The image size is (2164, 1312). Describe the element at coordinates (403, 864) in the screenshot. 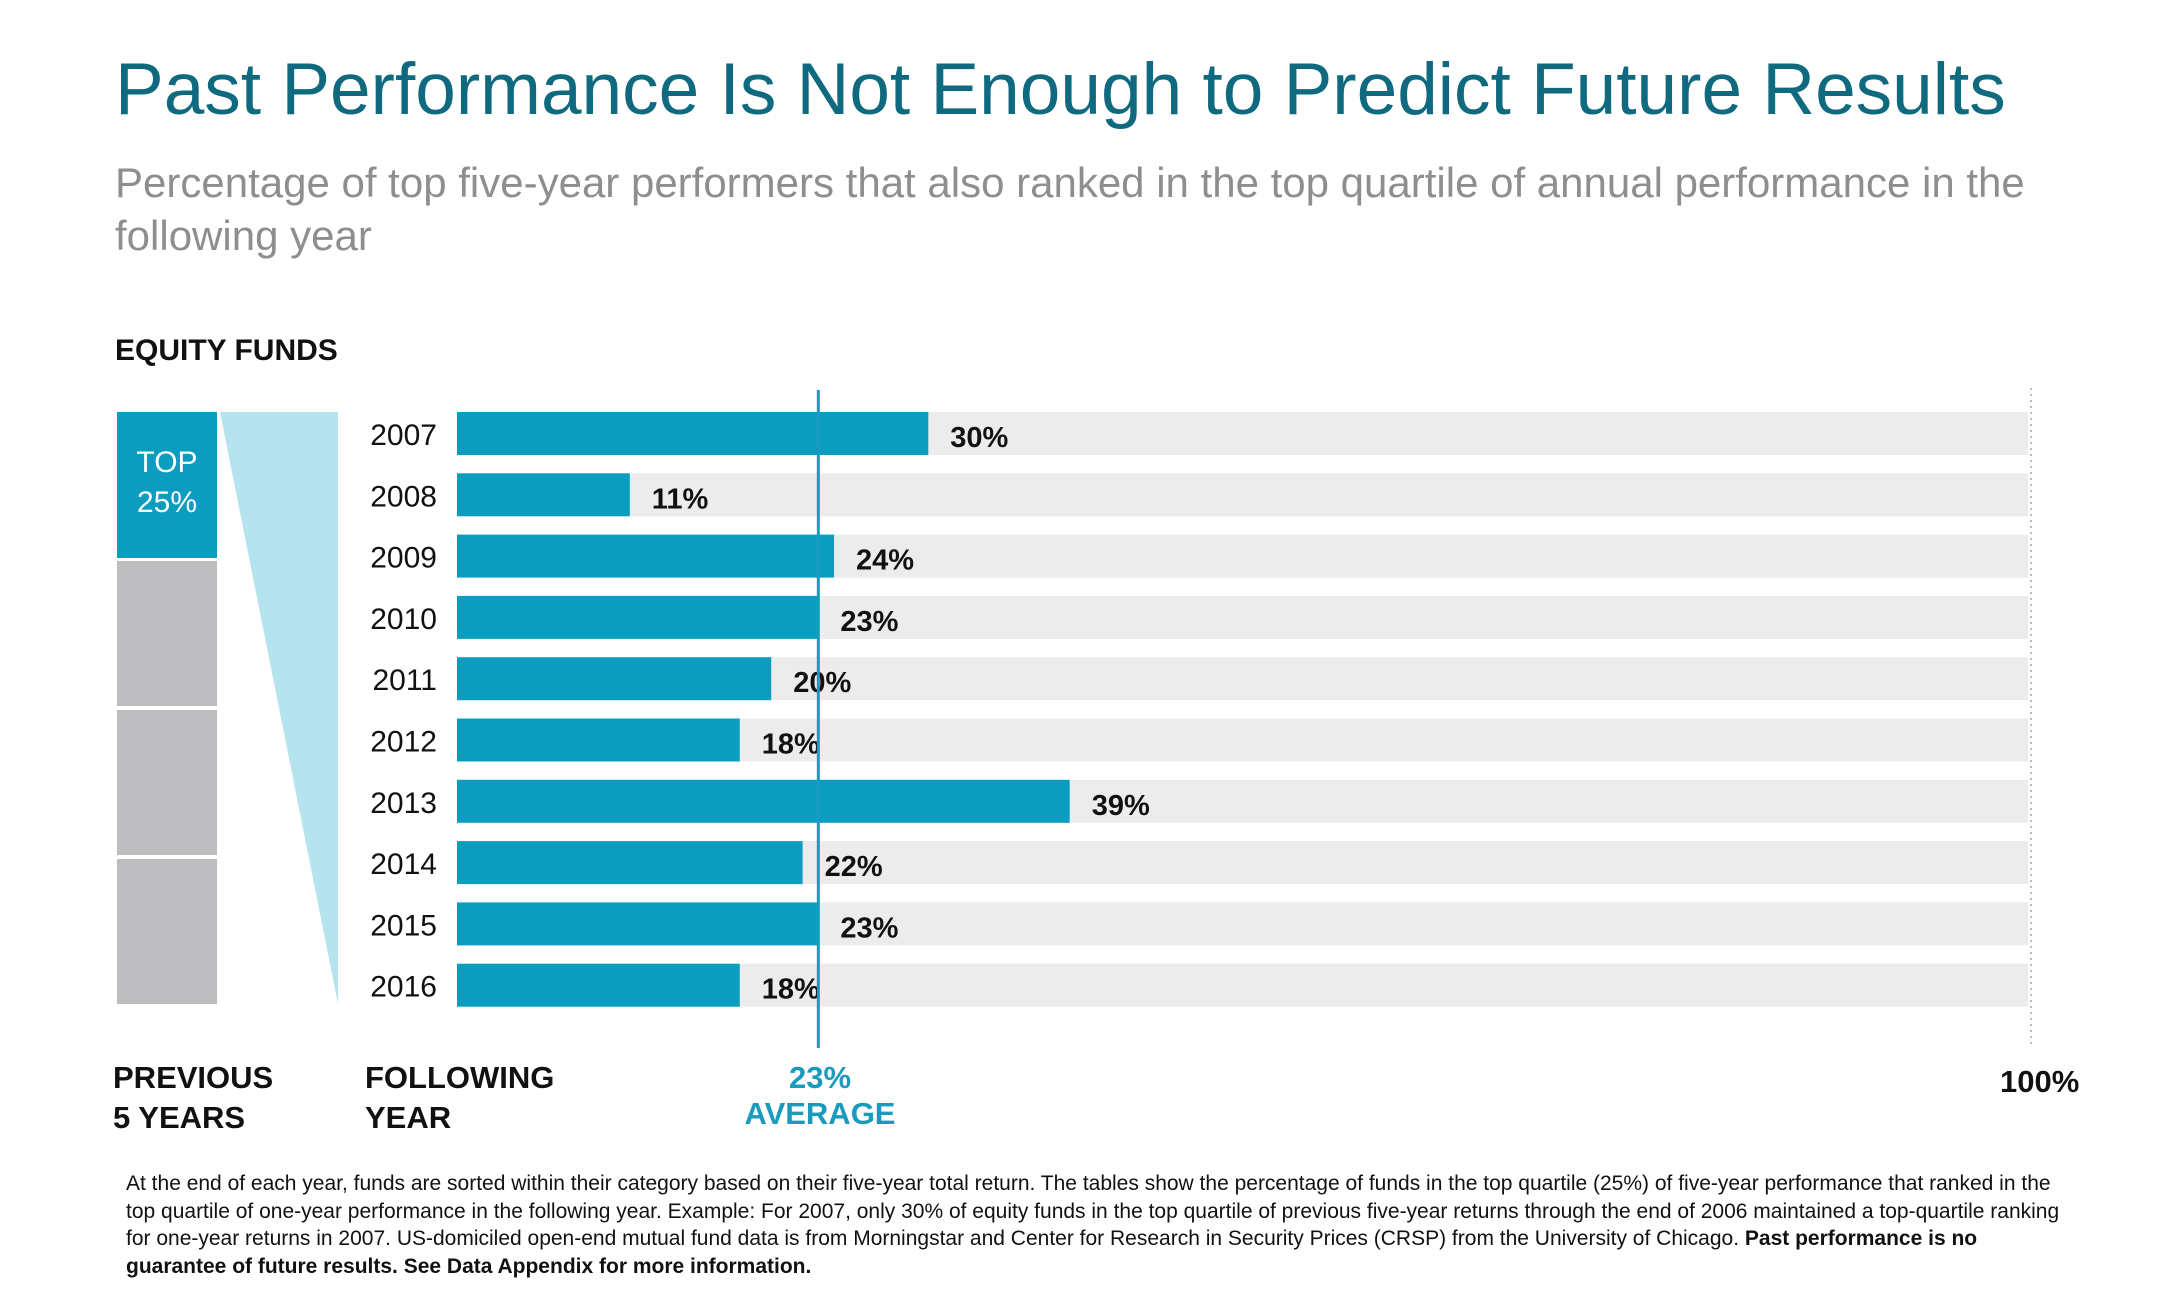

I see `category-label: 2014` at that location.